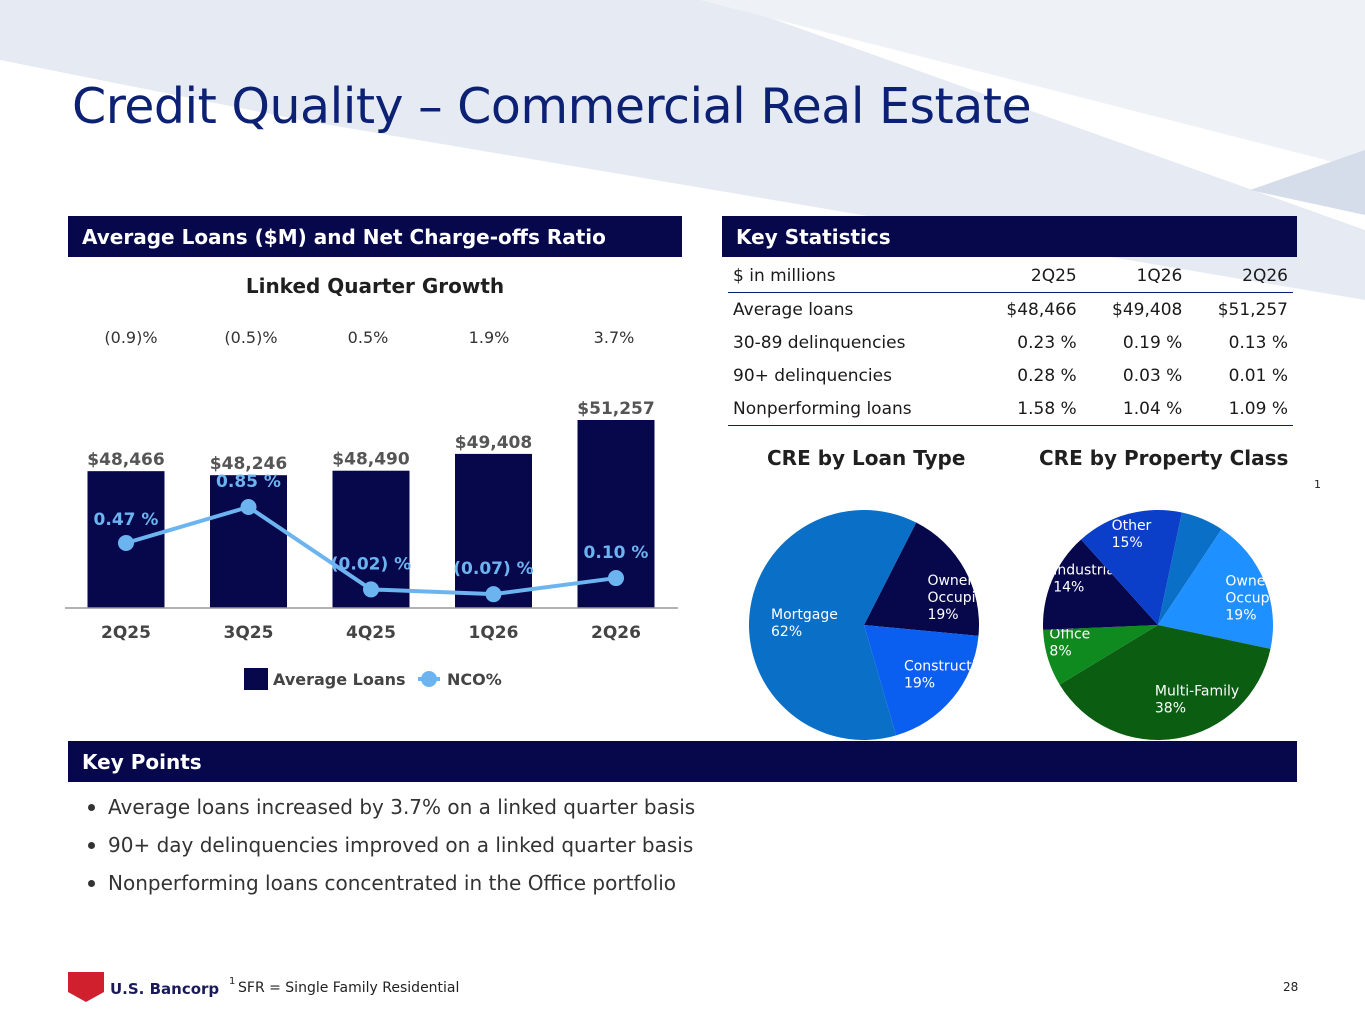 The image size is (1365, 1024). What do you see at coordinates (852, 276) in the screenshot?
I see `column-header: $ in millions` at bounding box center [852, 276].